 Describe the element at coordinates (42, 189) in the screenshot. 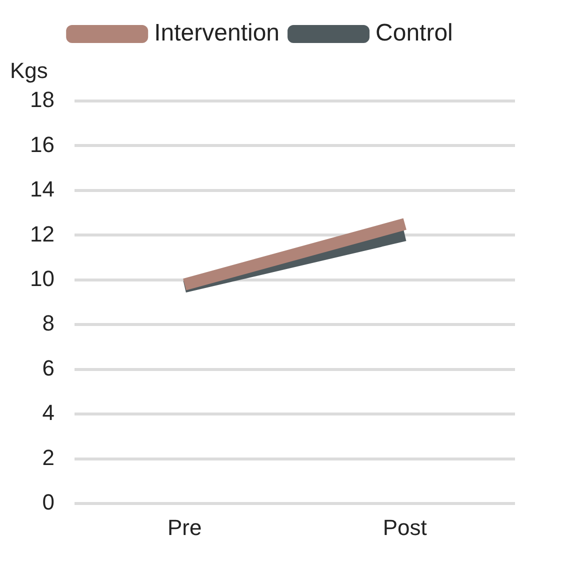

I see `y-tick-label: 14` at that location.